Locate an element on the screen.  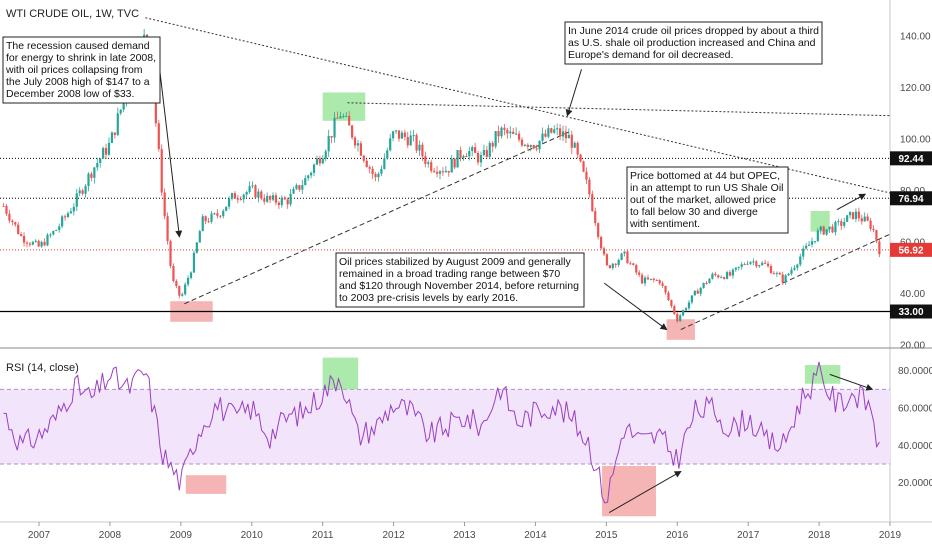
price-tag-label: 33.00 is located at coordinates (910, 312).